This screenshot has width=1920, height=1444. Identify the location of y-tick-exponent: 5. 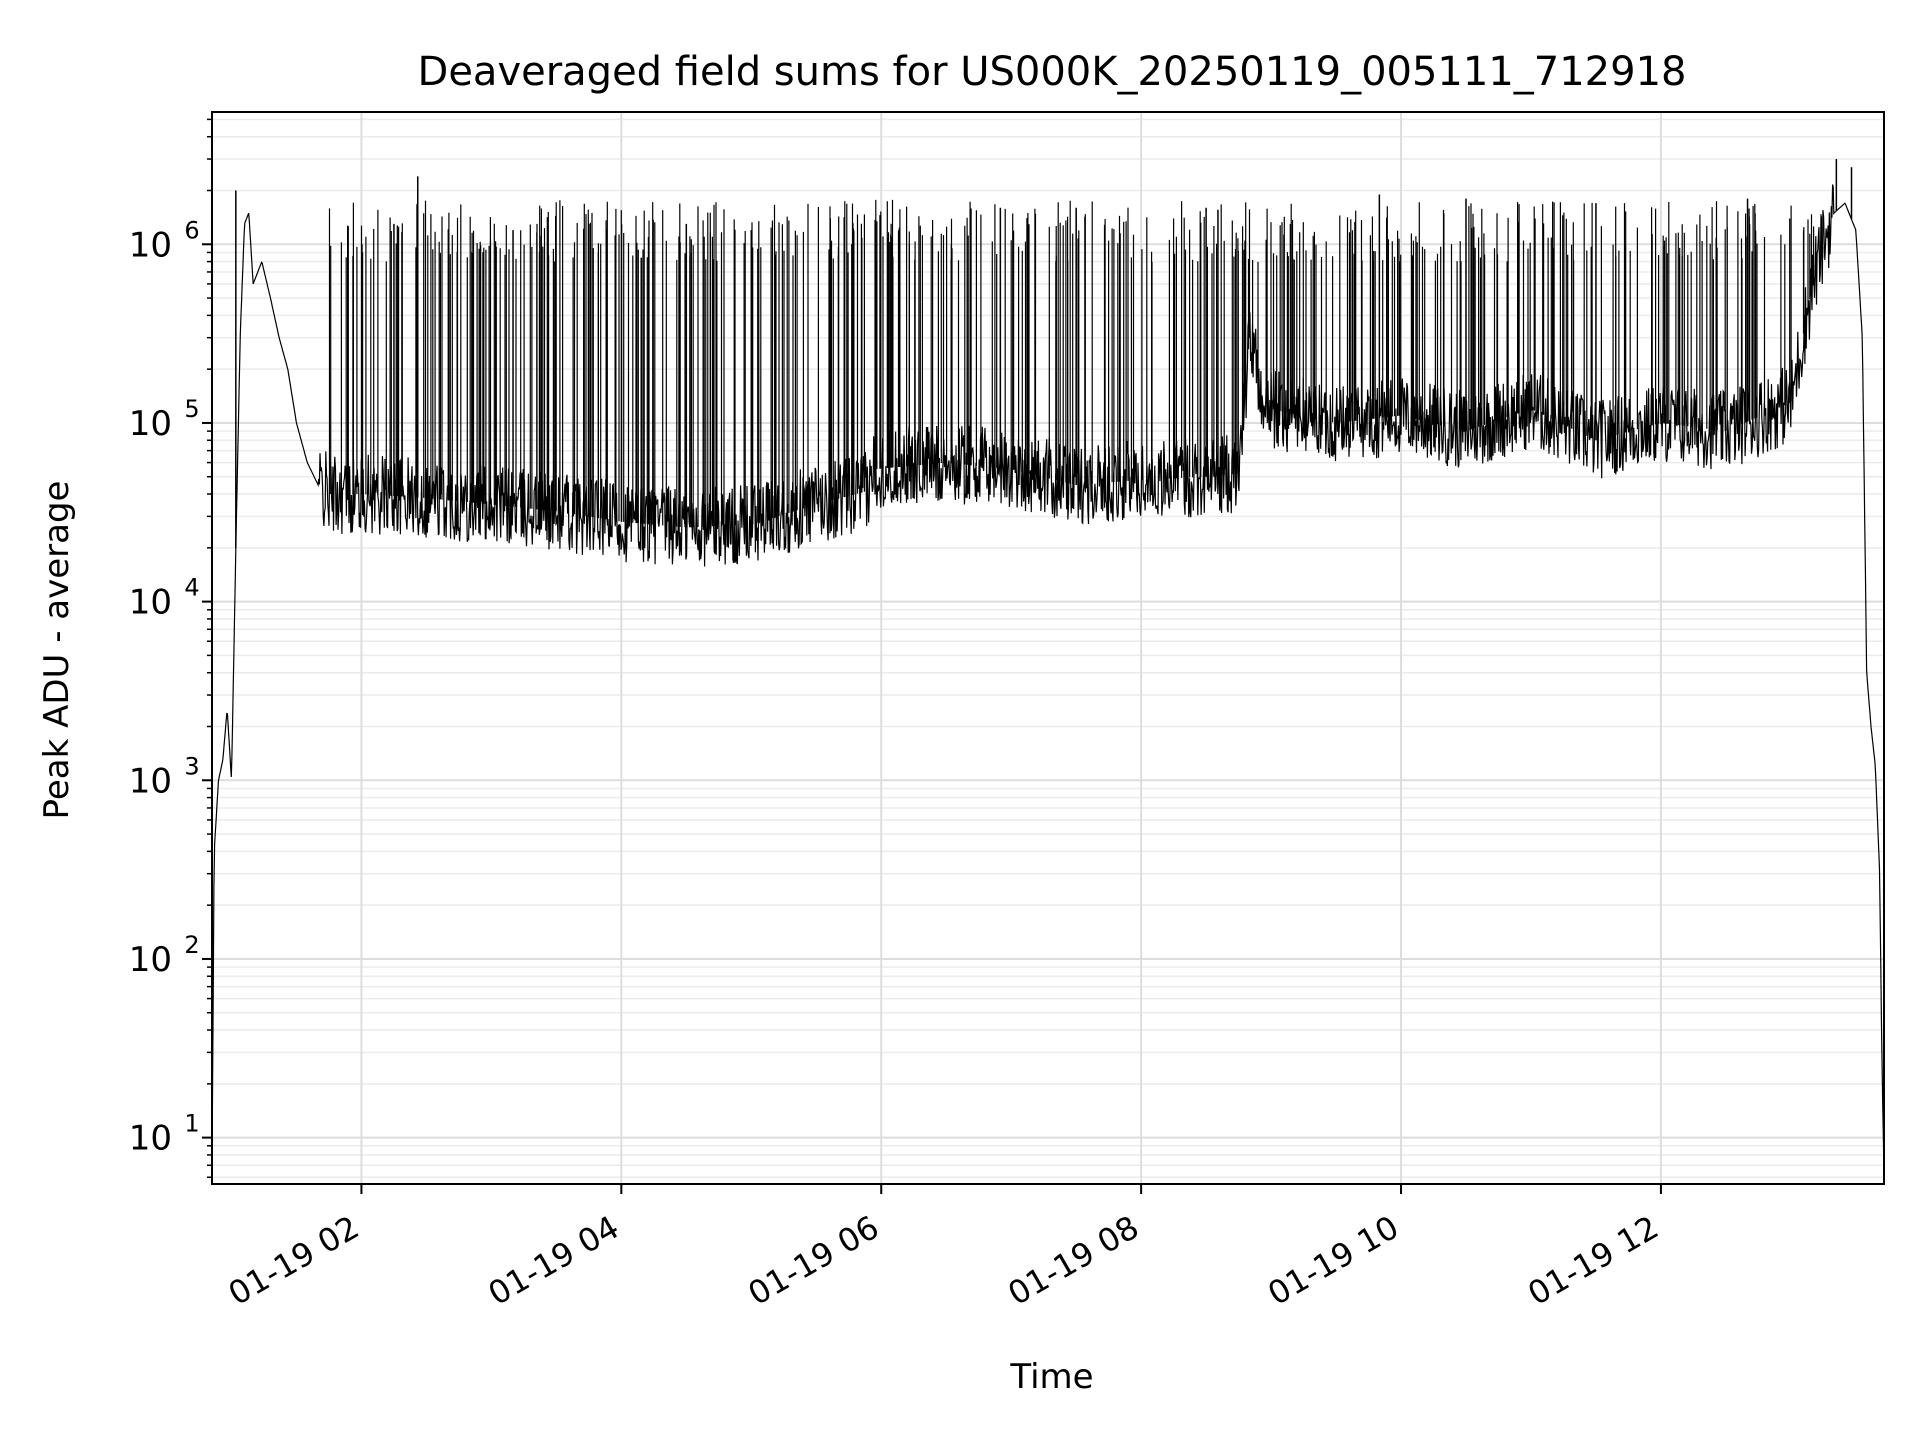
(191, 409).